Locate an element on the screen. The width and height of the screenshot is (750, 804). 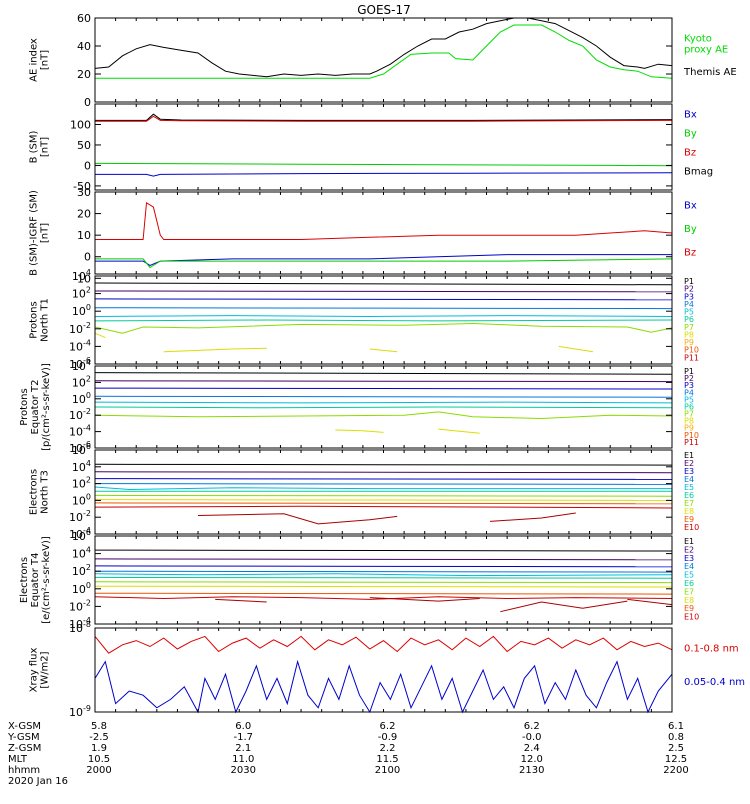
xrow-value-x-gsm-0: 5.8 is located at coordinates (99, 726).